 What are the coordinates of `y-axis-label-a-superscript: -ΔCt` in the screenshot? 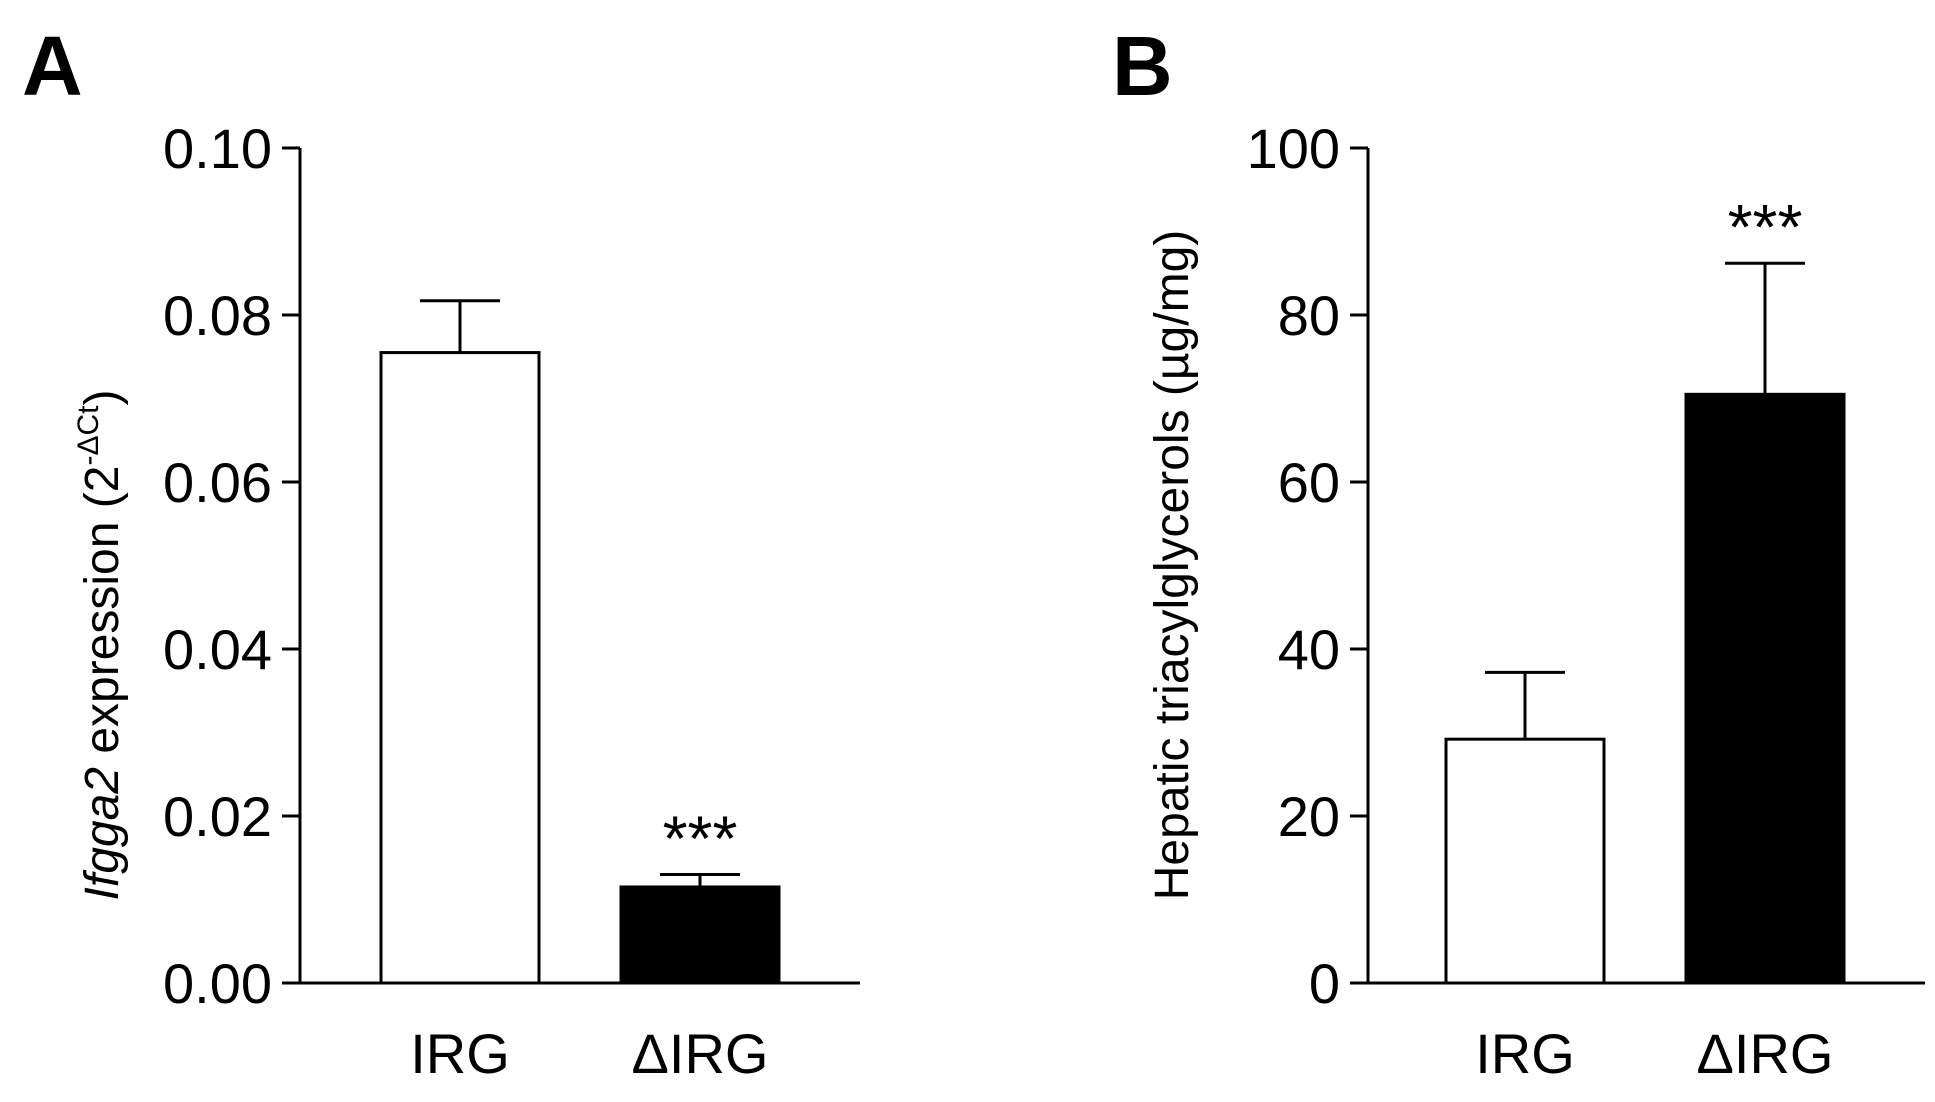 It's located at (88, 435).